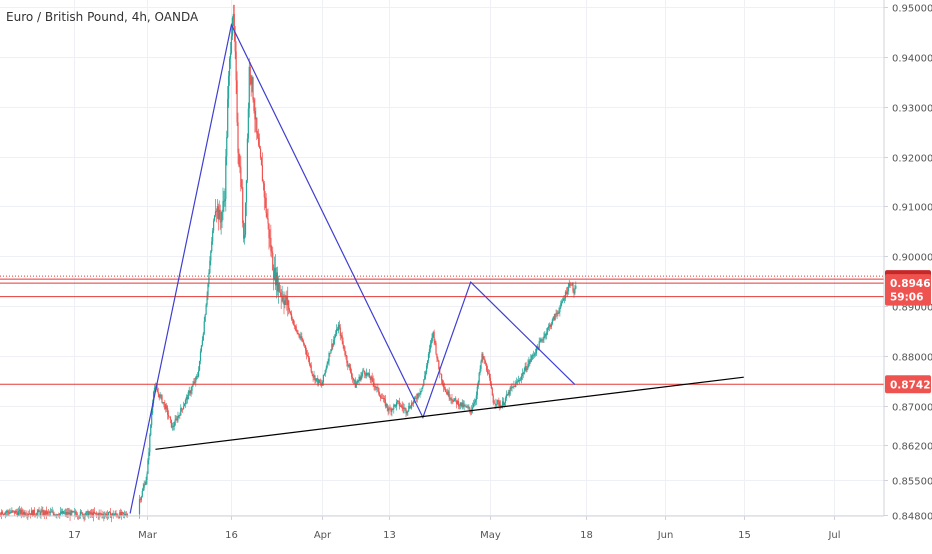 This screenshot has height=554, width=932. What do you see at coordinates (912, 447) in the screenshot?
I see `y-tick-label: 0.86200` at bounding box center [912, 447].